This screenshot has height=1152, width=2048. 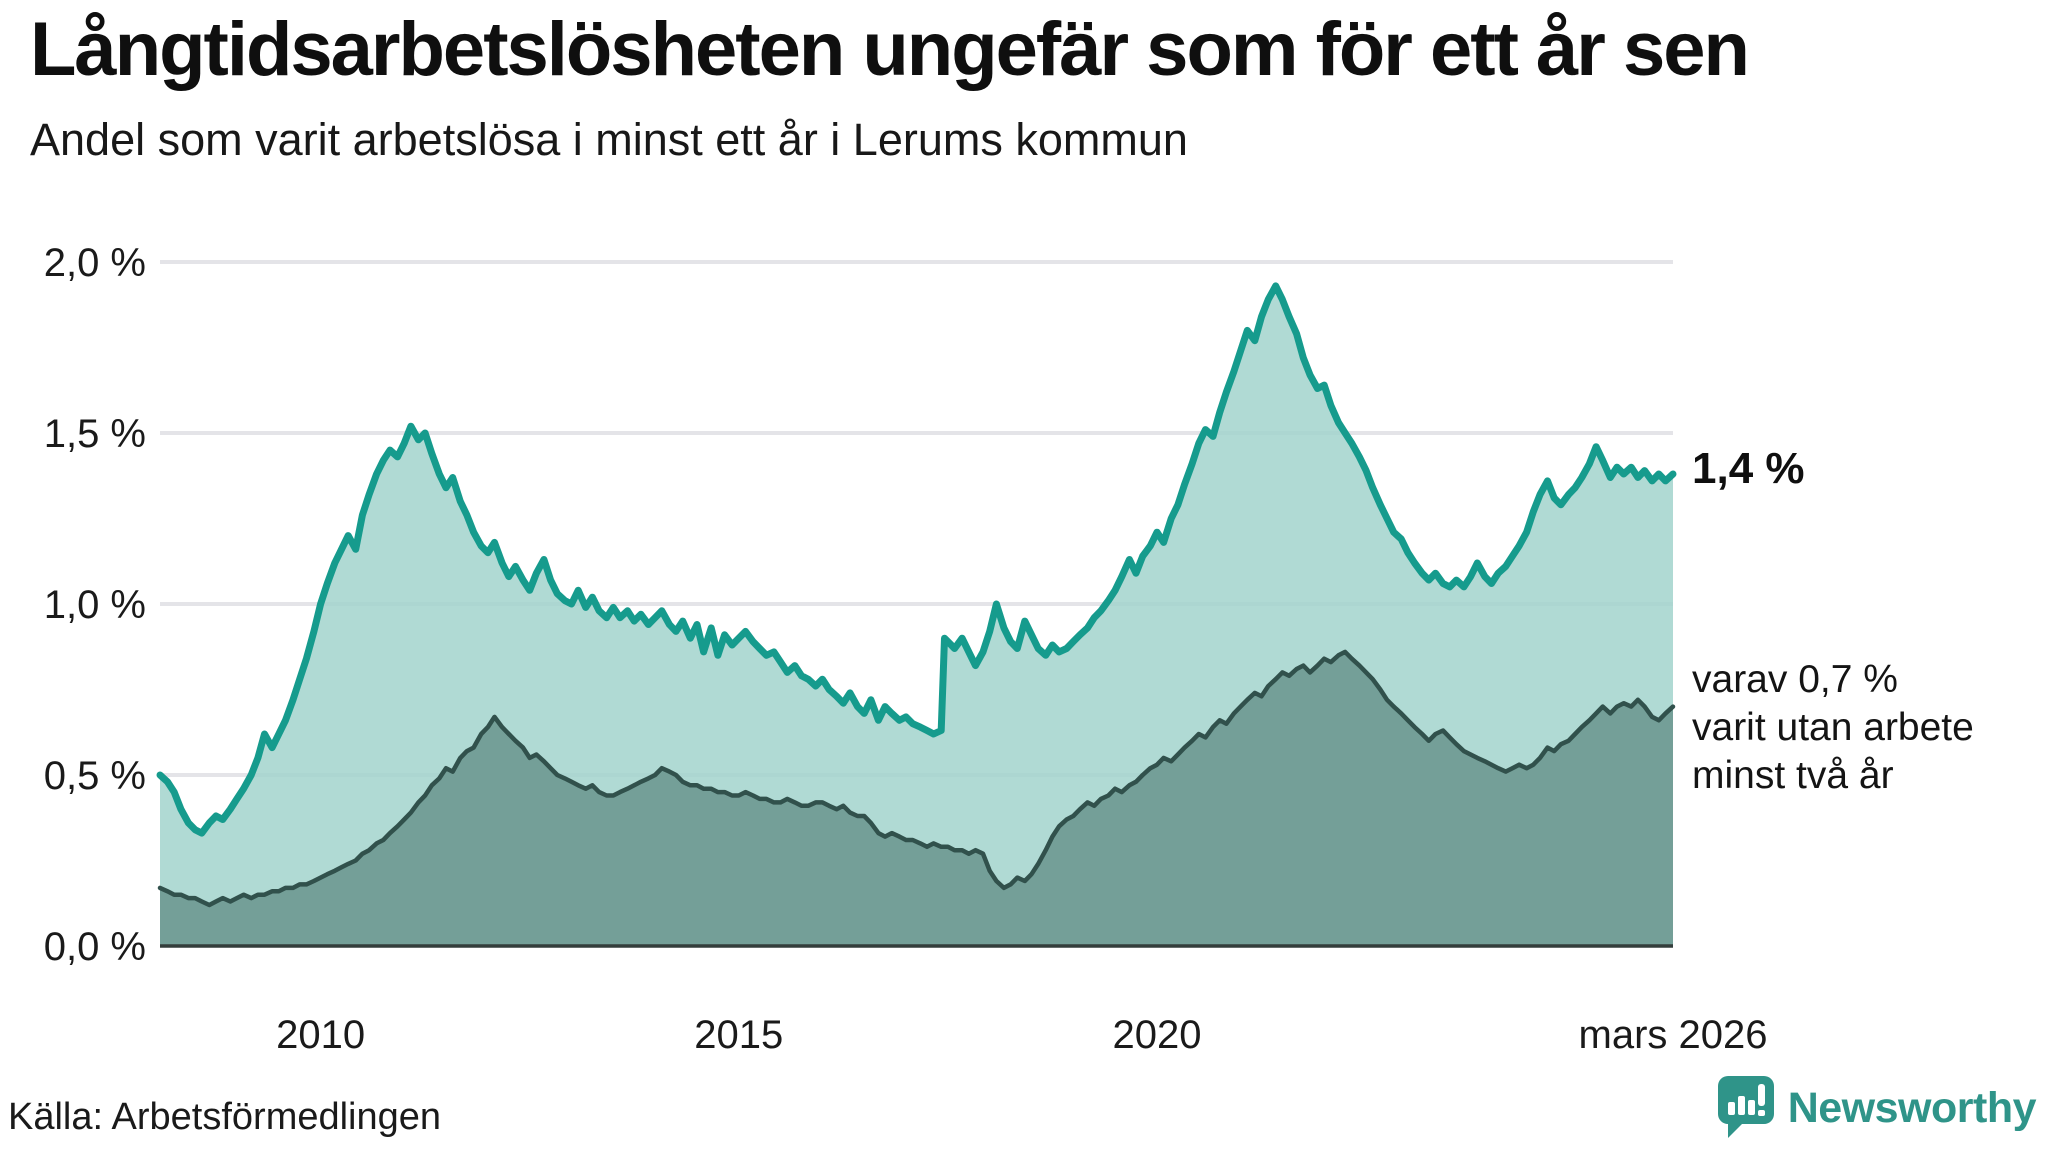 I want to click on y-tick-label: 1,0 %, so click(x=95, y=605).